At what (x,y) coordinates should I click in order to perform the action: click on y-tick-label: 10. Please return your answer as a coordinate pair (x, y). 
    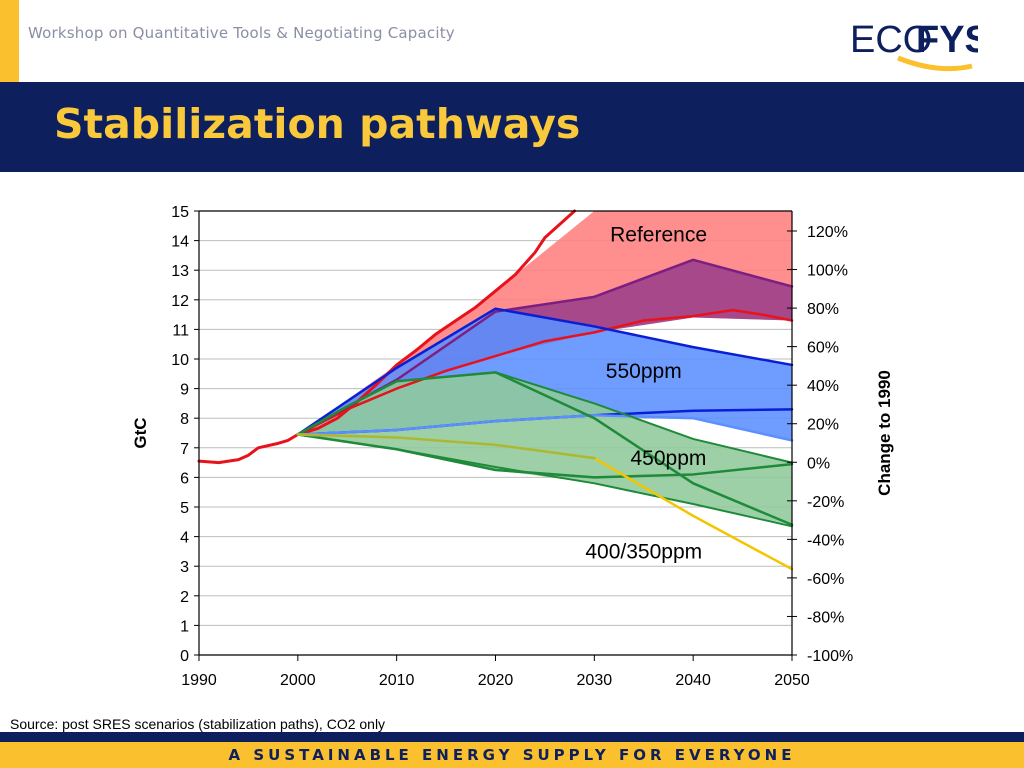
    Looking at the image, I should click on (180, 360).